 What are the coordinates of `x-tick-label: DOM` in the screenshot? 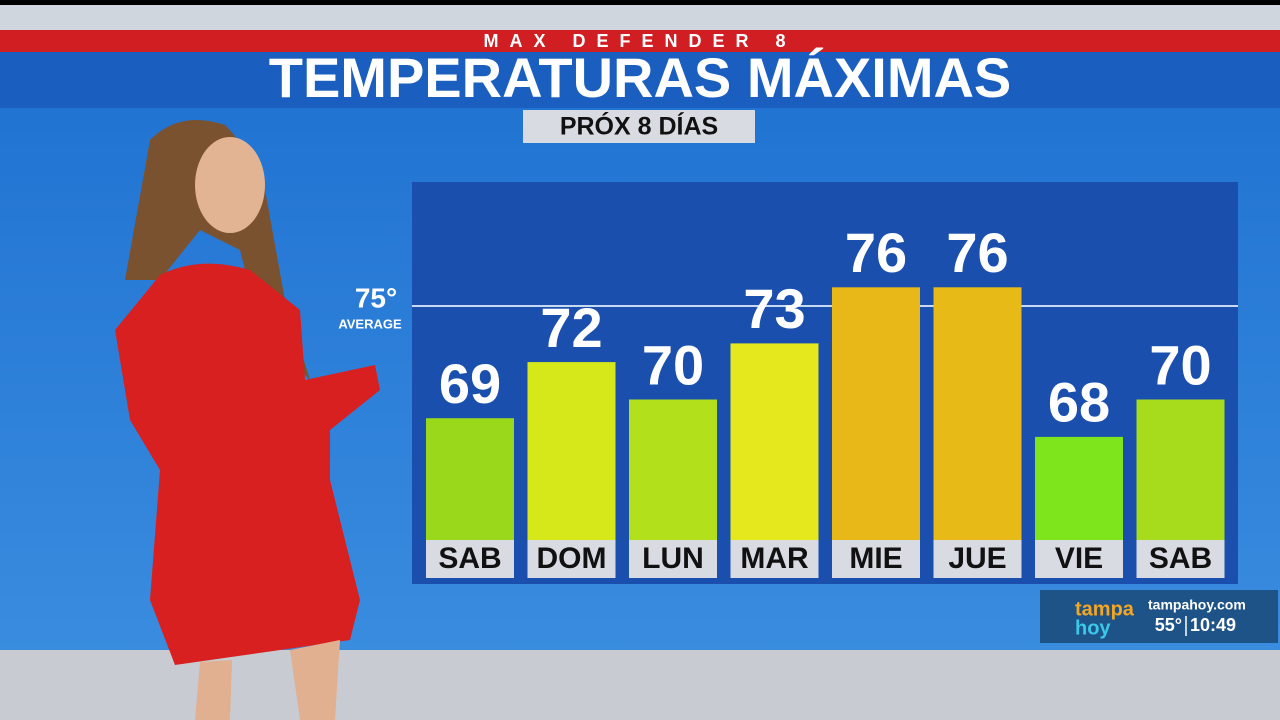 It's located at (572, 558).